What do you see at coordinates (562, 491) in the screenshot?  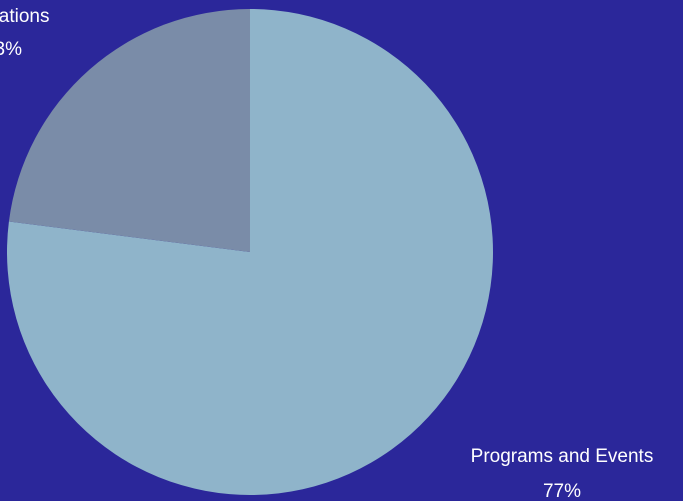 I see `slice-percent-programs-and-events: 77%` at bounding box center [562, 491].